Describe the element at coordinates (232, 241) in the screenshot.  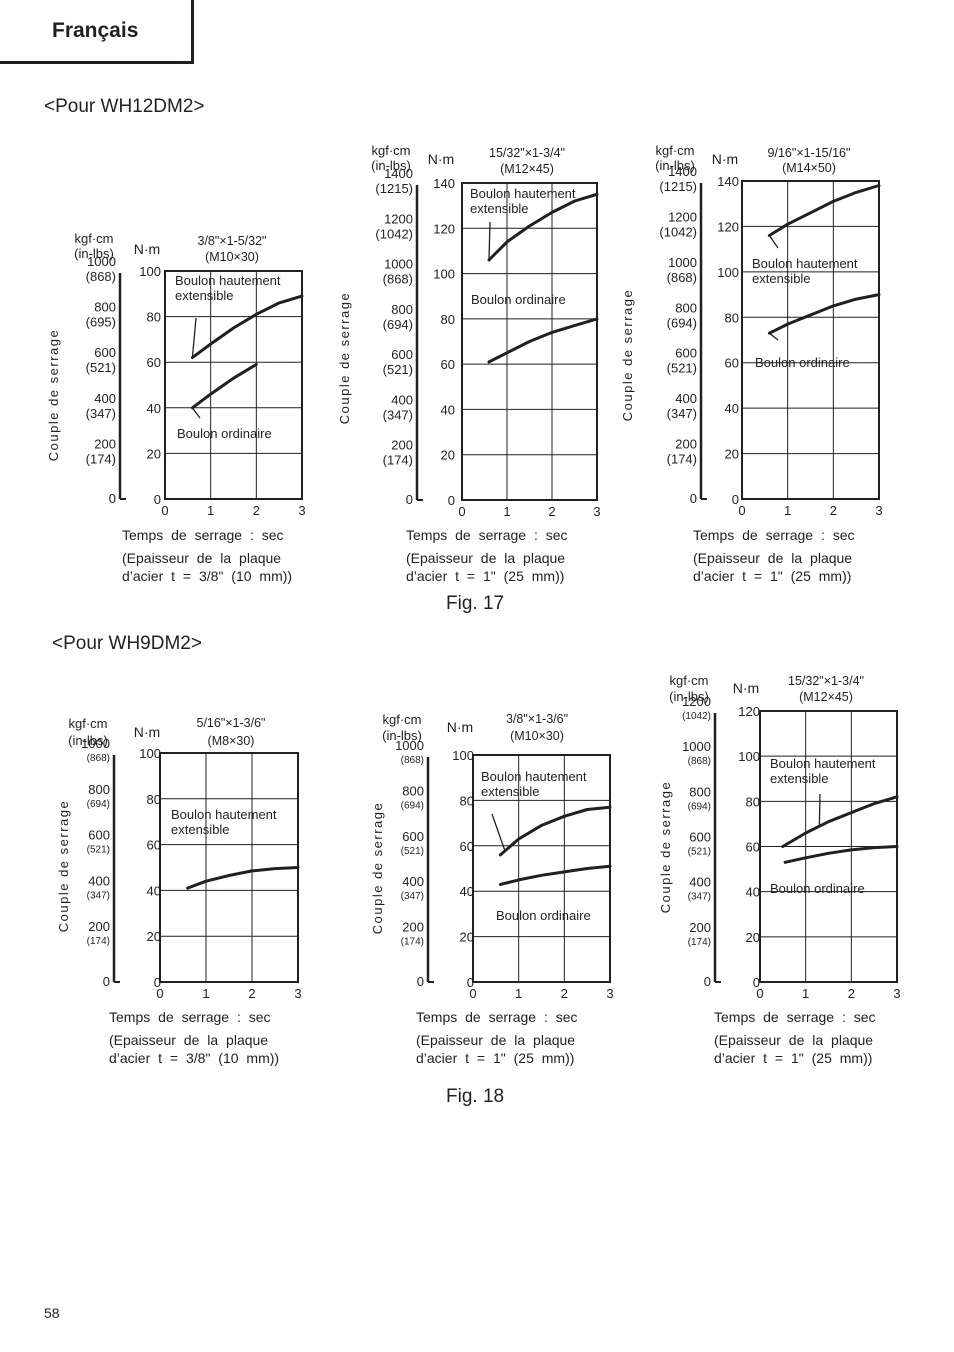
I see `chart-title: 3/8"×1-5/32"` at that location.